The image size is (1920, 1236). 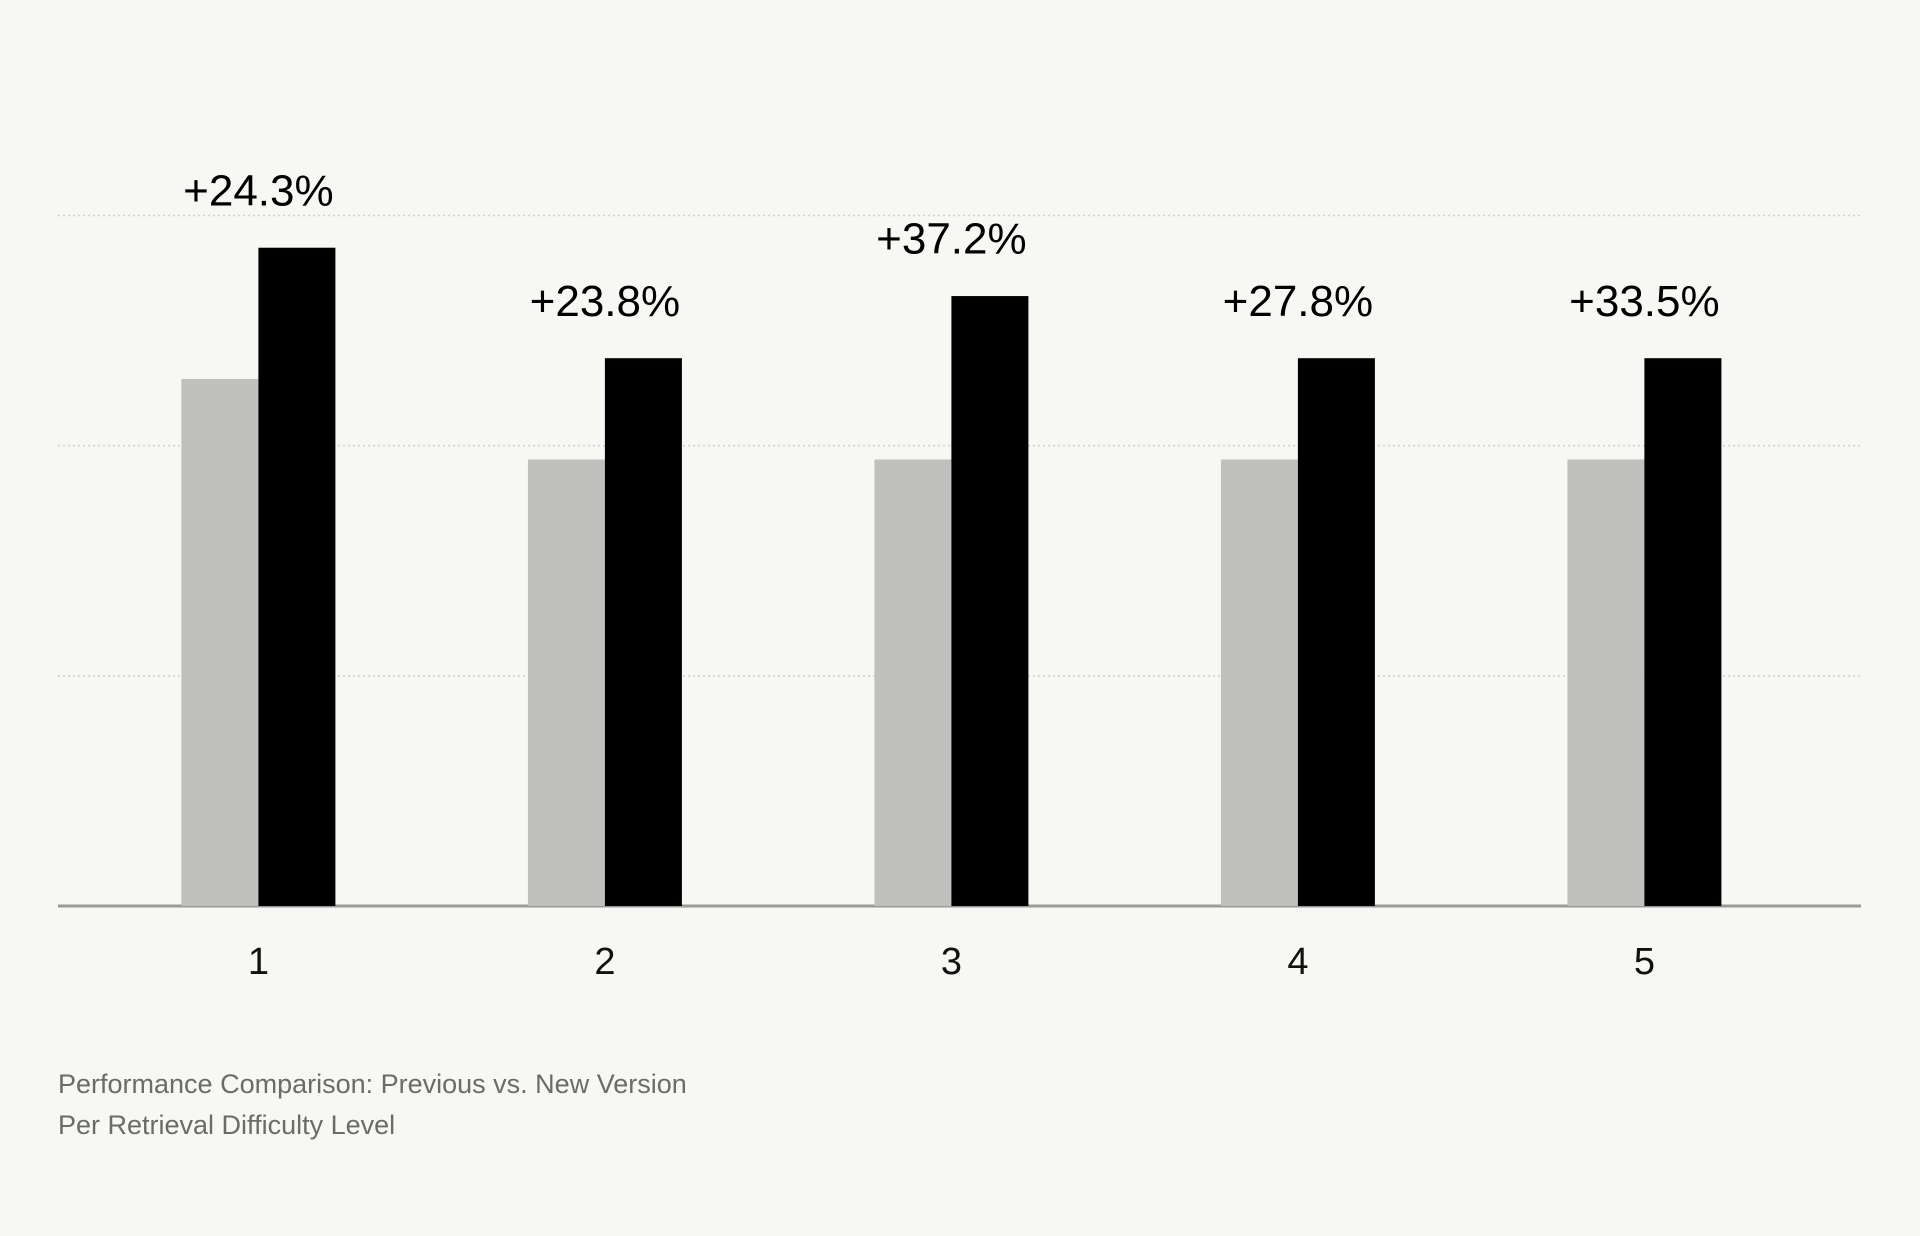 What do you see at coordinates (951, 962) in the screenshot?
I see `x-tick-label: 3` at bounding box center [951, 962].